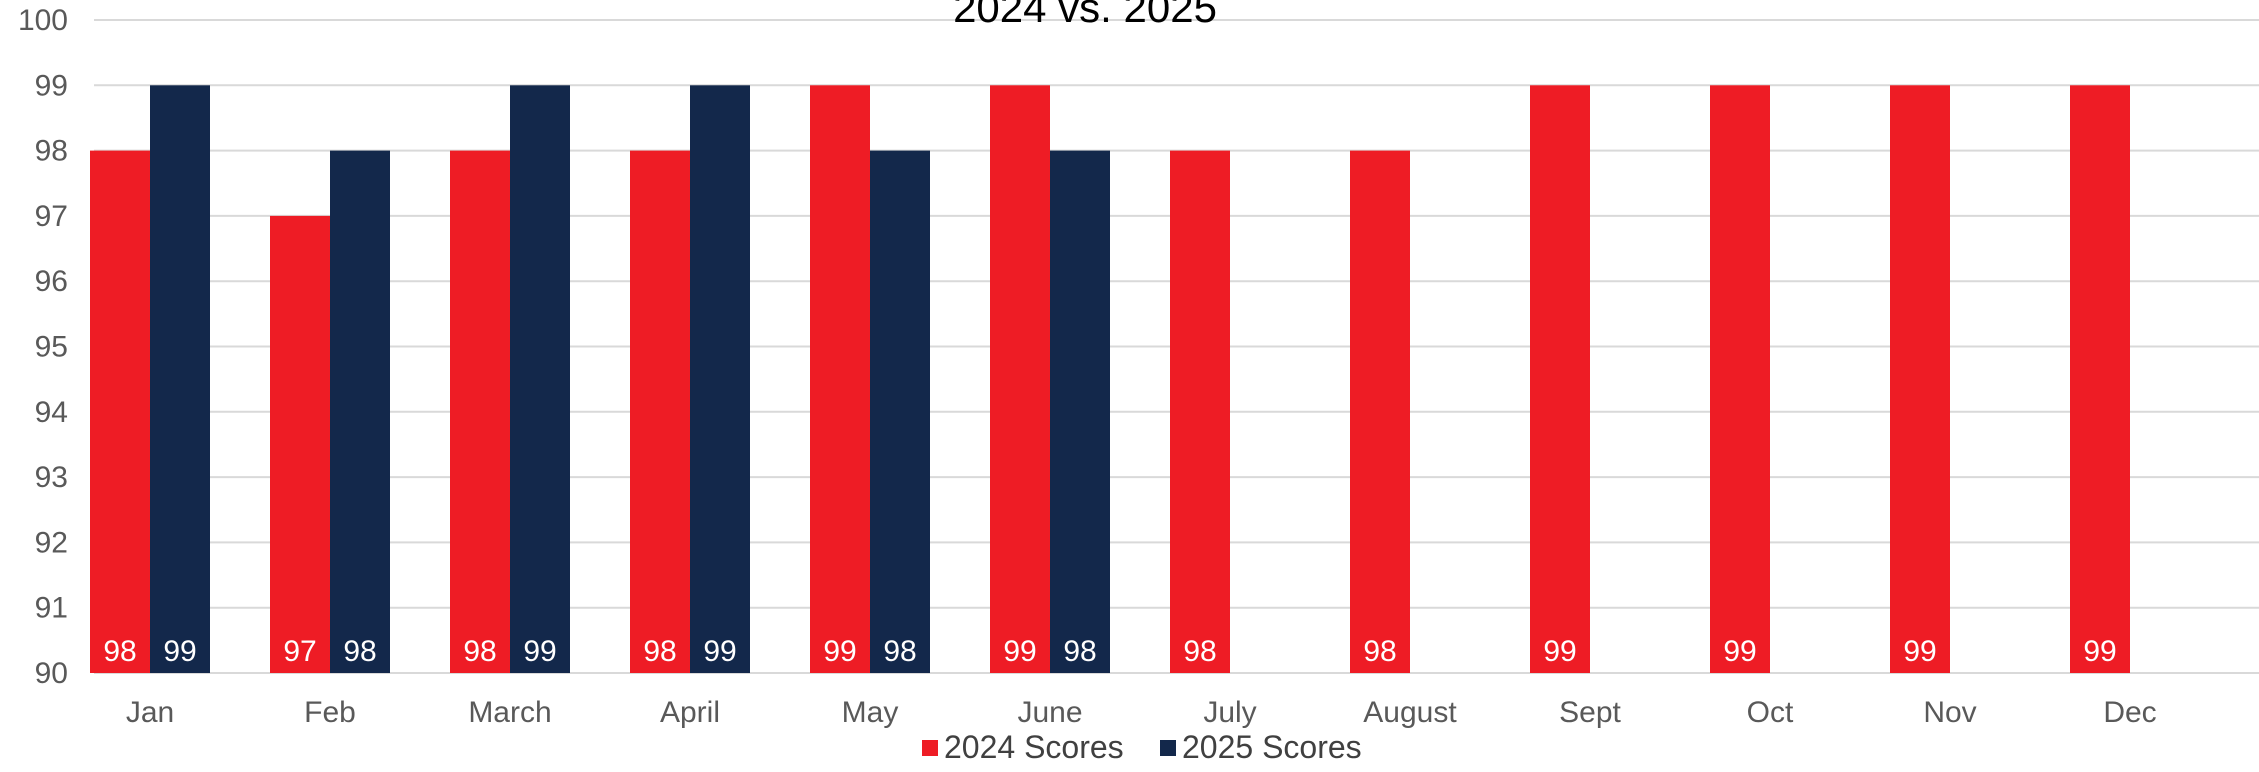  Describe the element at coordinates (2129, 712) in the screenshot. I see `x-tick-label: Dec` at that location.